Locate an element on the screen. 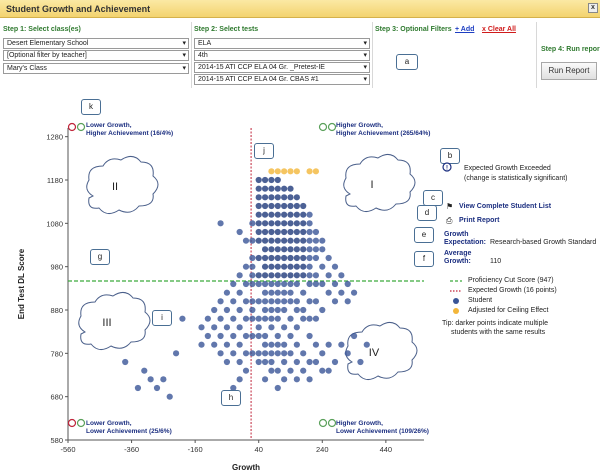  class-select: Mary's Class ▾ is located at coordinates (96, 68).